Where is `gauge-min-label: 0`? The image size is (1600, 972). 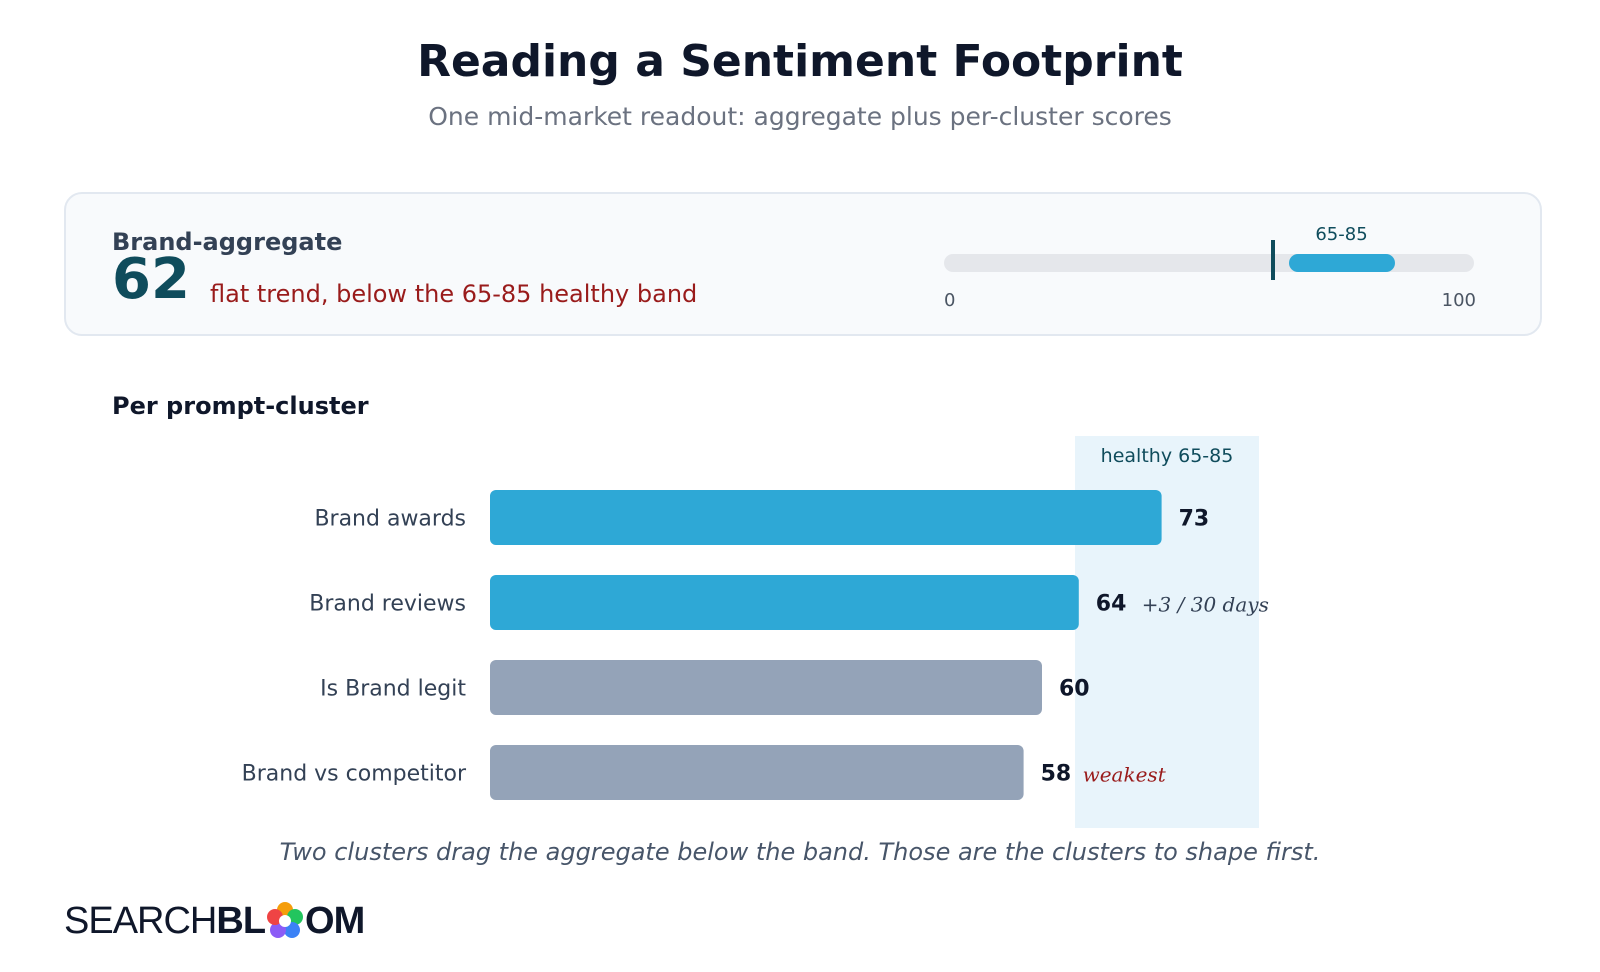
gauge-min-label: 0 is located at coordinates (950, 300).